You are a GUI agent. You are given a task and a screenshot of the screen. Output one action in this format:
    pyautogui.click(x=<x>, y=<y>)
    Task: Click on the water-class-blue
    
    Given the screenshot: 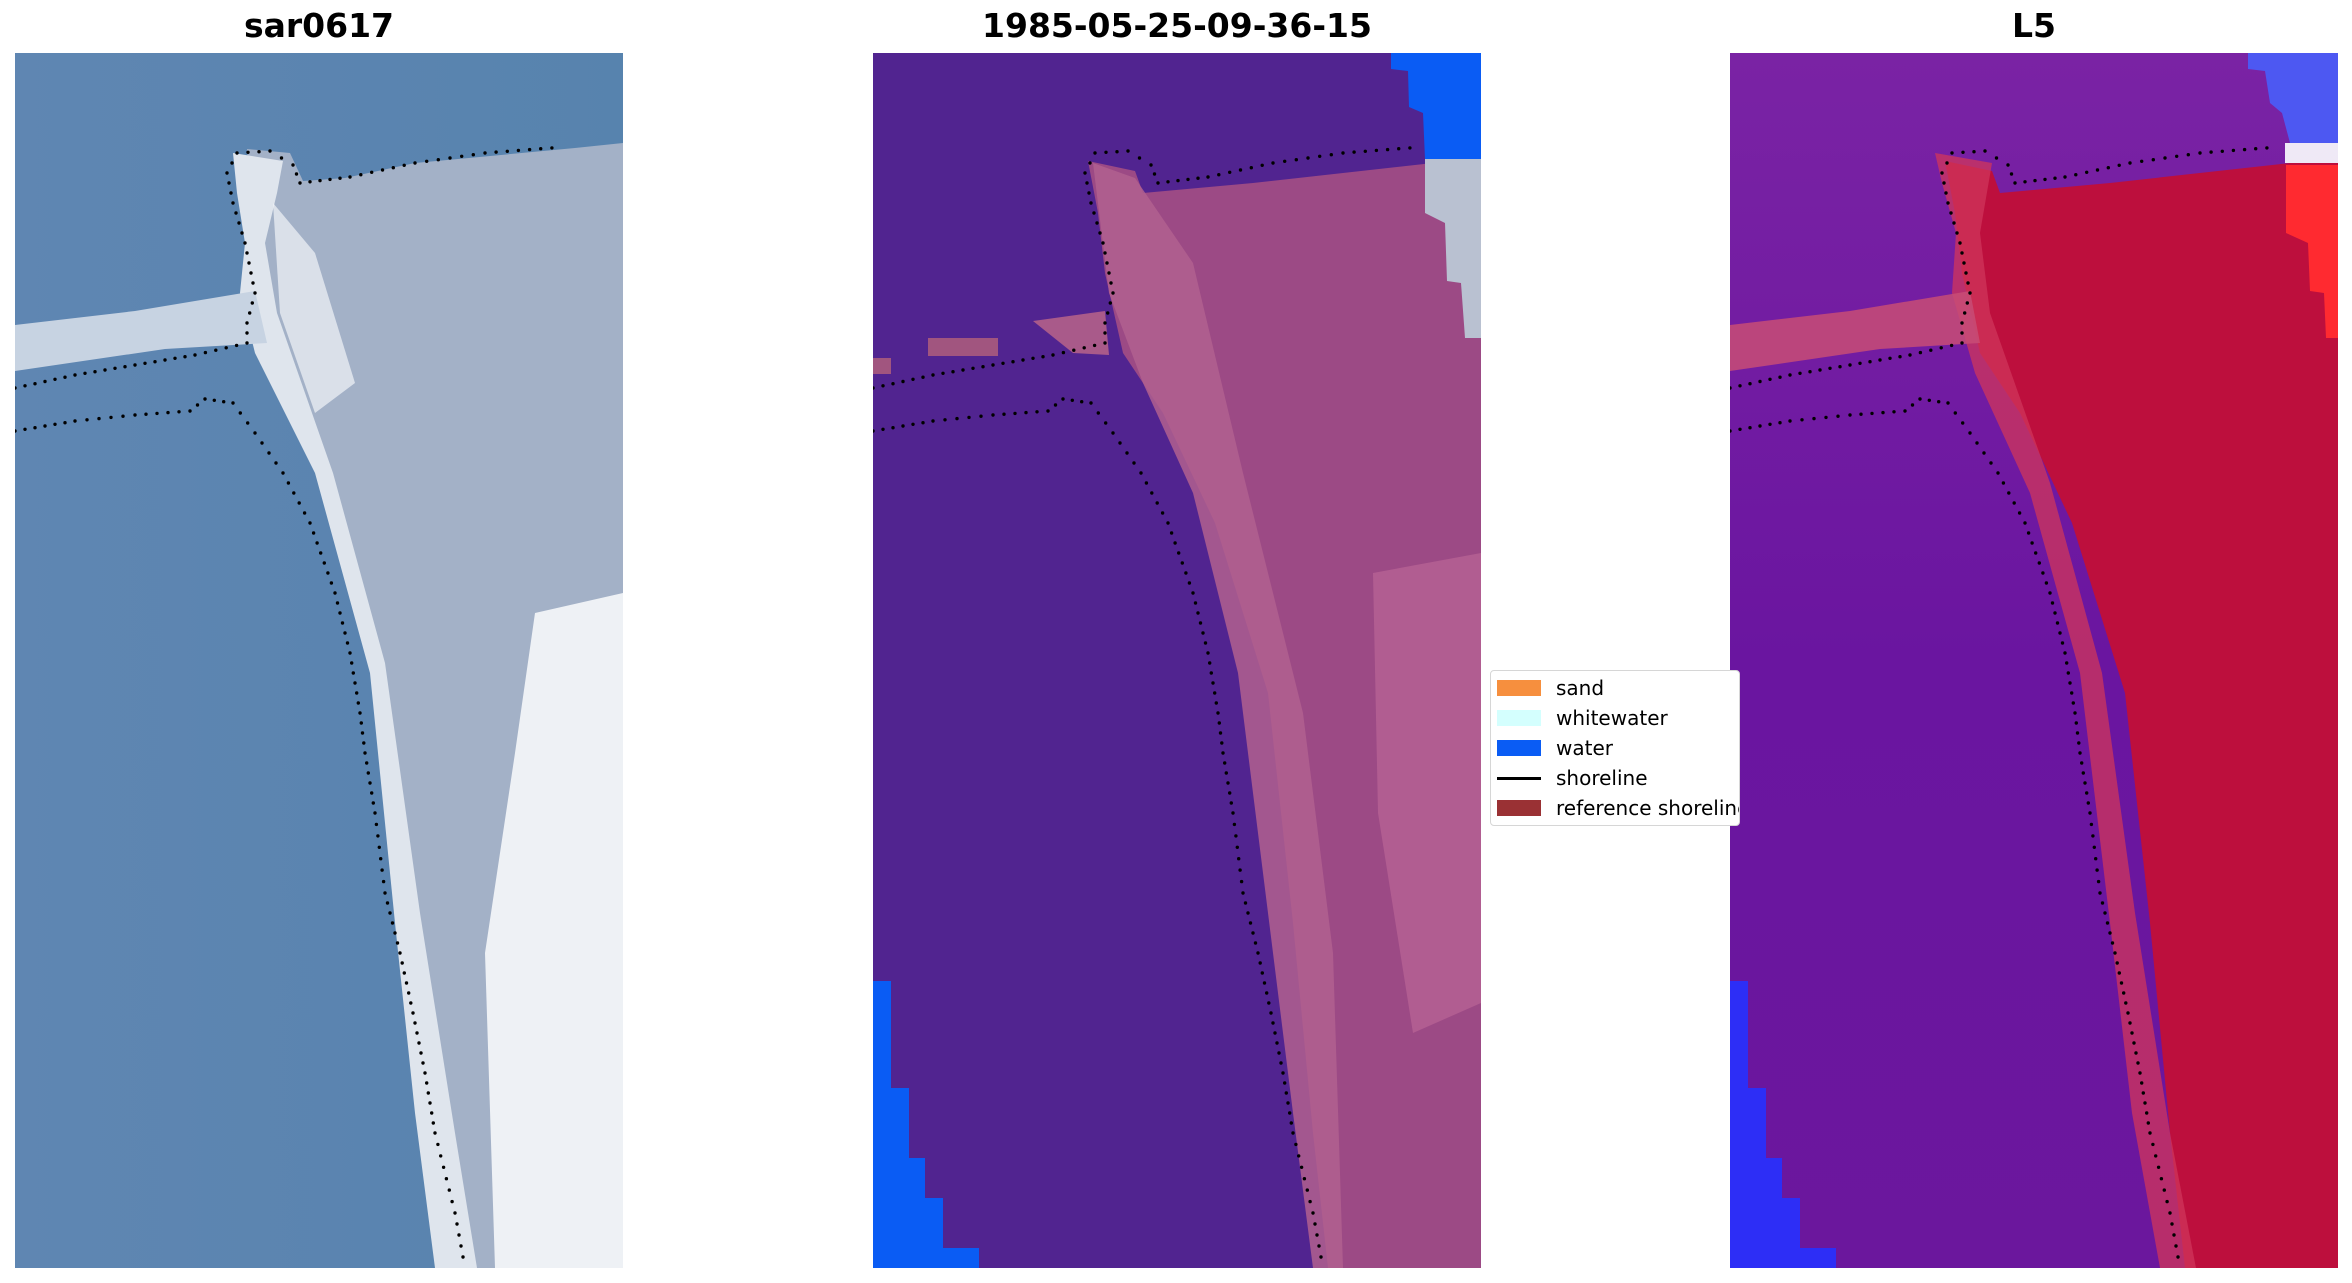 What is the action you would take?
    pyautogui.click(x=1436, y=106)
    